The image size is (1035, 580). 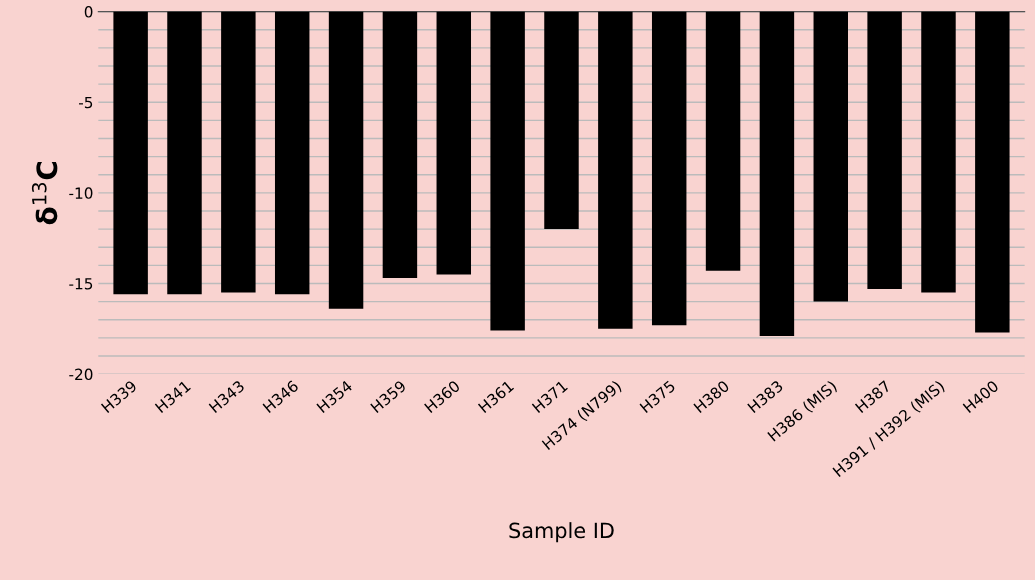 What do you see at coordinates (81, 374) in the screenshot?
I see `y-tick-label: -20` at bounding box center [81, 374].